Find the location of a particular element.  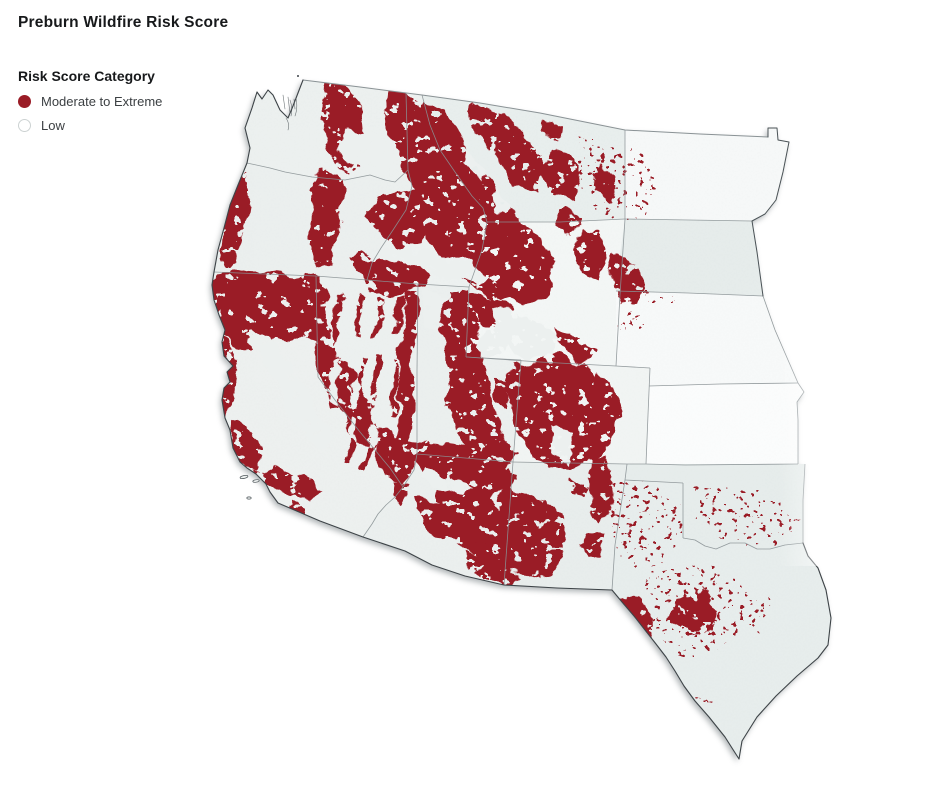

legend-item-moderate-extreme: Moderate to Extreme is located at coordinates (90, 101).